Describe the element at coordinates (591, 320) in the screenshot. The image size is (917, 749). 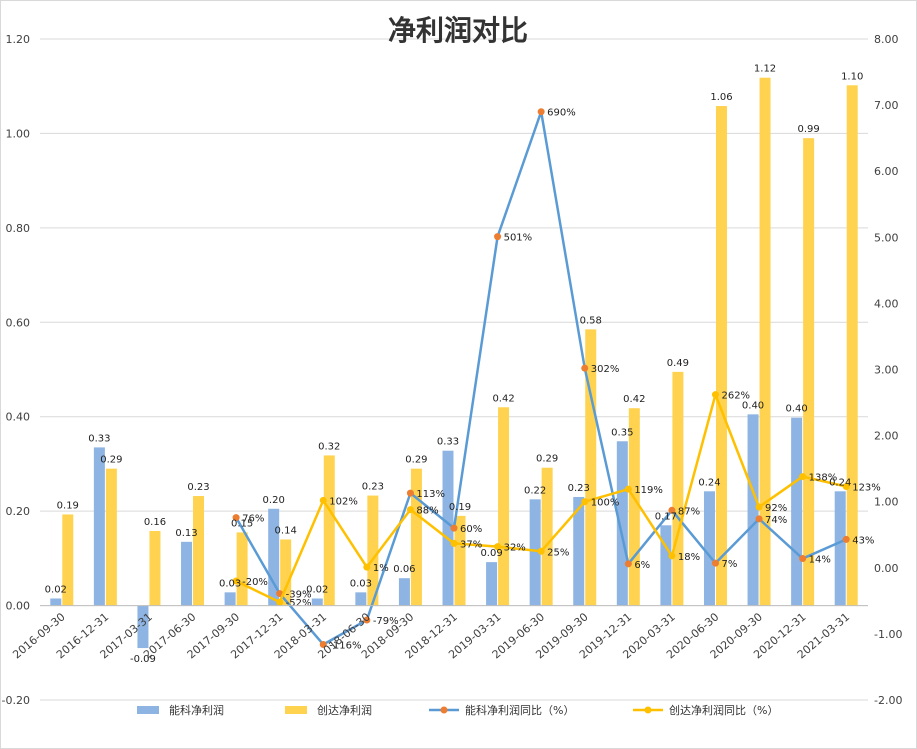
I see `bar-data-label: 0.58` at that location.